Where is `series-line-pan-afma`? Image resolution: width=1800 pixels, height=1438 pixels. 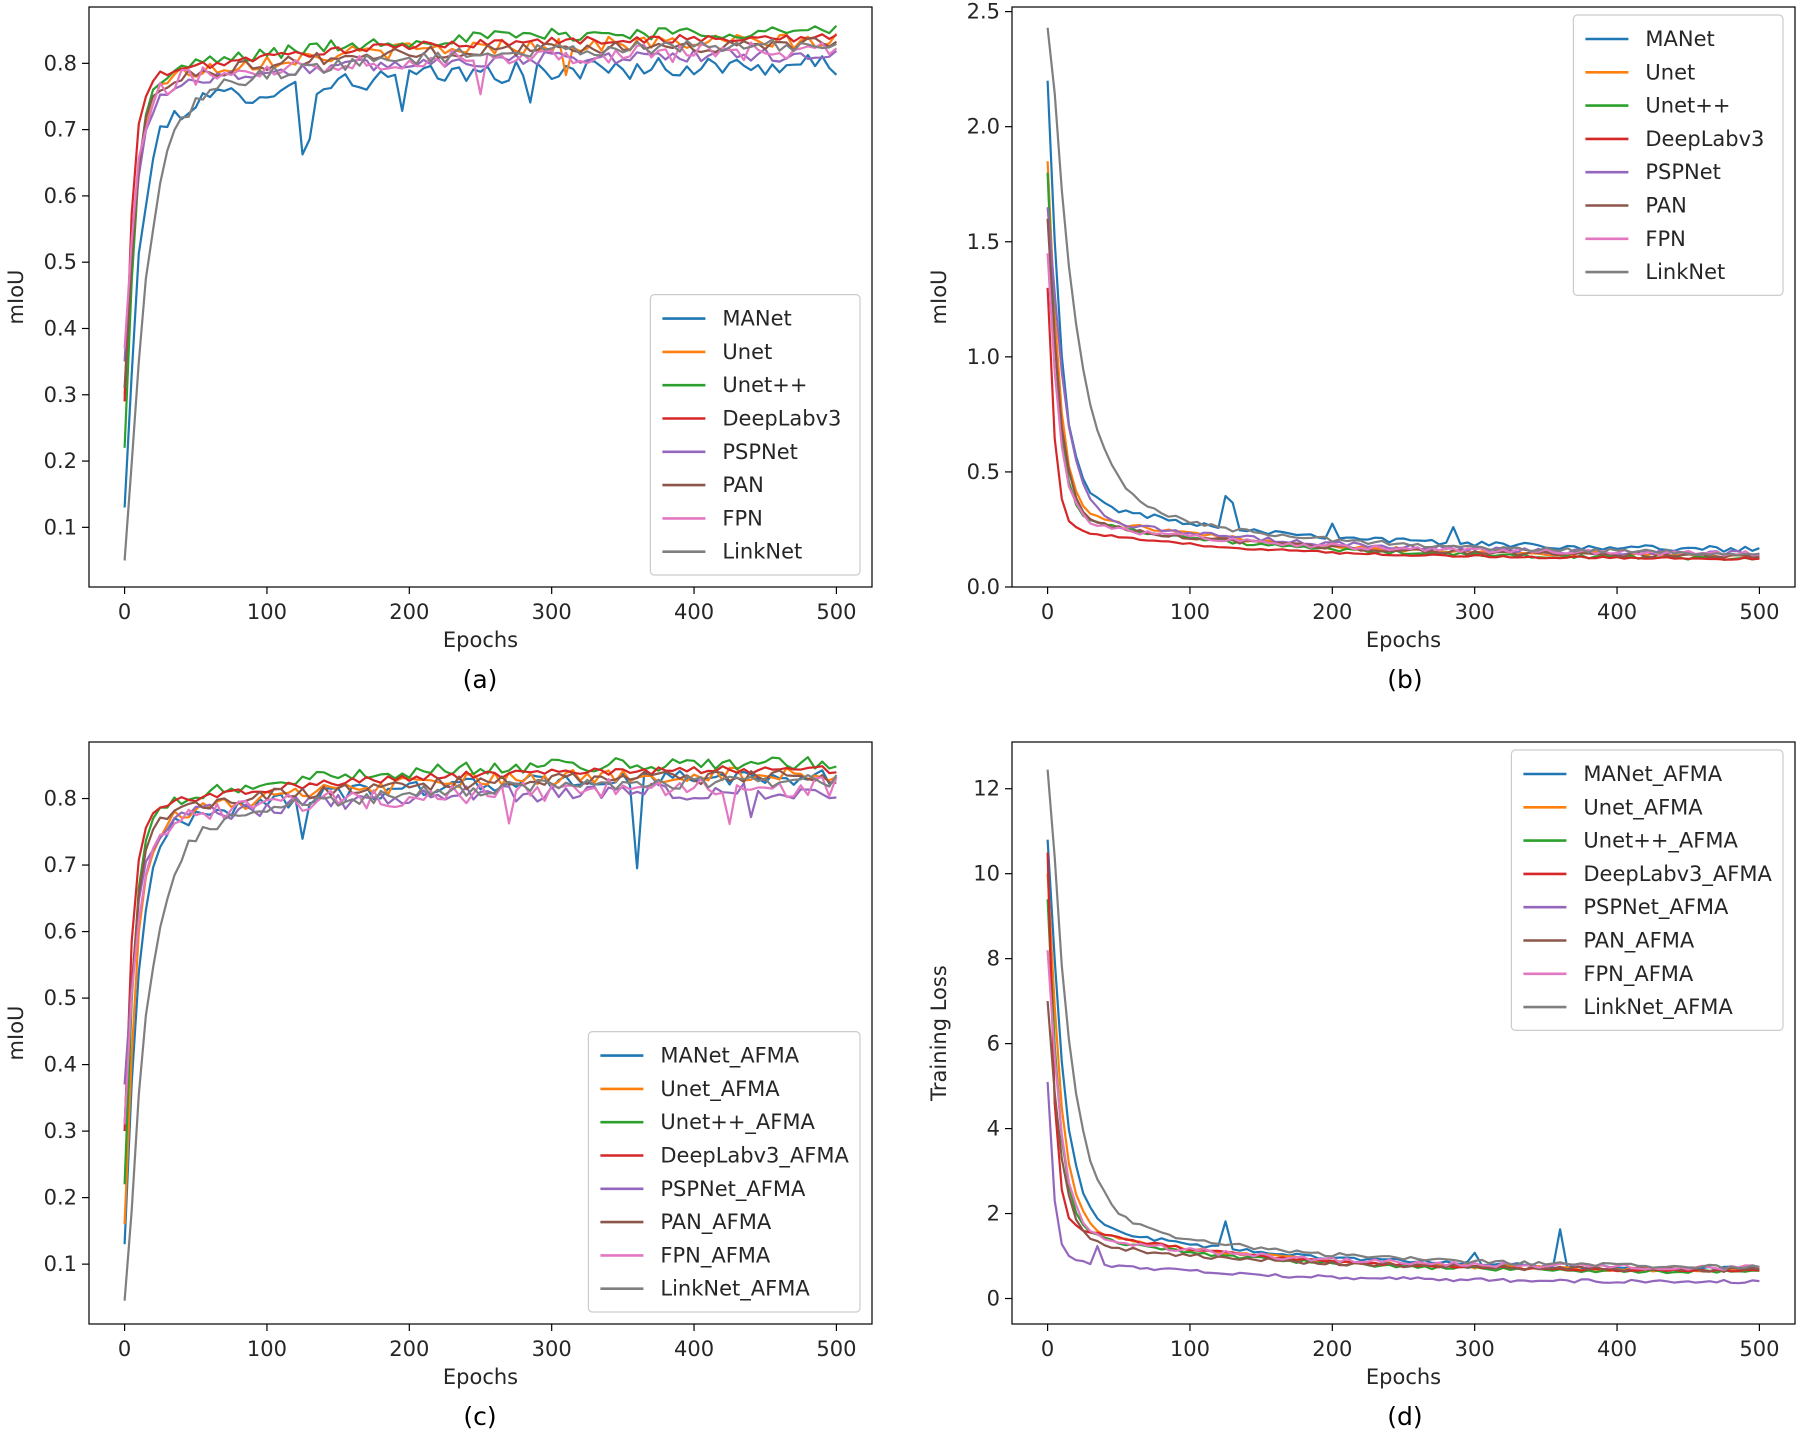 series-line-pan-afma is located at coordinates (1403, 1137).